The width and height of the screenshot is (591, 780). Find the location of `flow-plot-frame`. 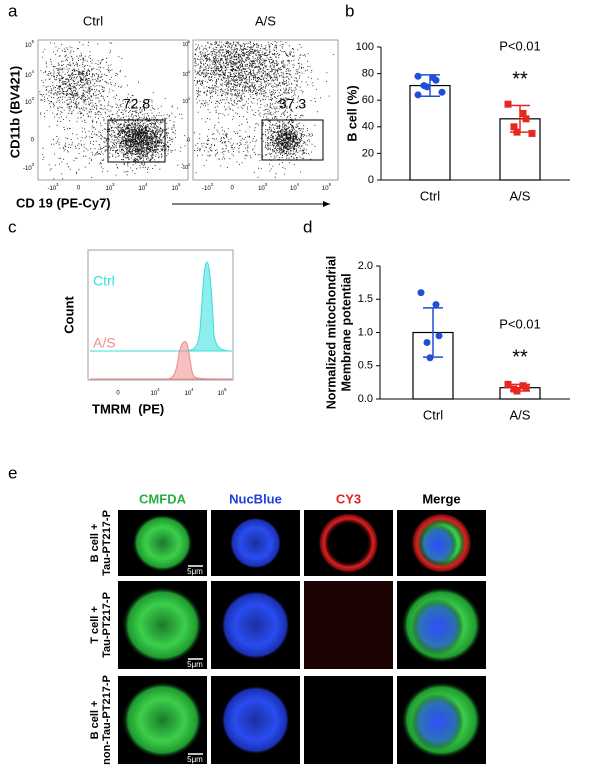

flow-plot-frame is located at coordinates (113, 110).